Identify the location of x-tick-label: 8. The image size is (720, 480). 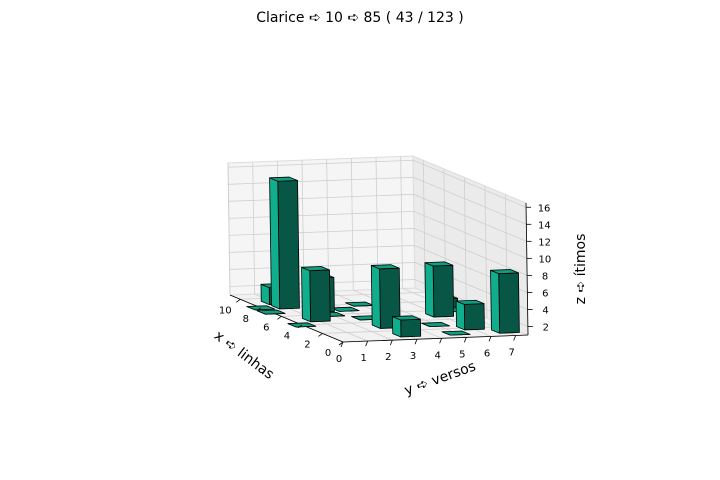
(246, 319).